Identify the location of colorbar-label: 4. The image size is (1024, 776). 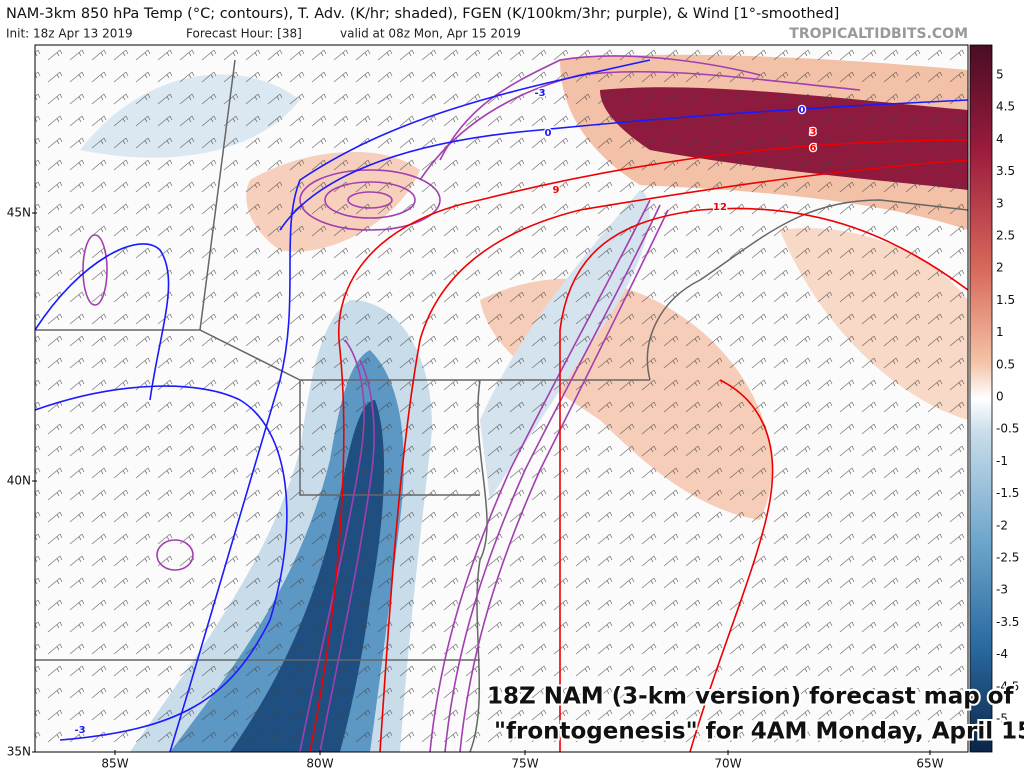
(1000, 139).